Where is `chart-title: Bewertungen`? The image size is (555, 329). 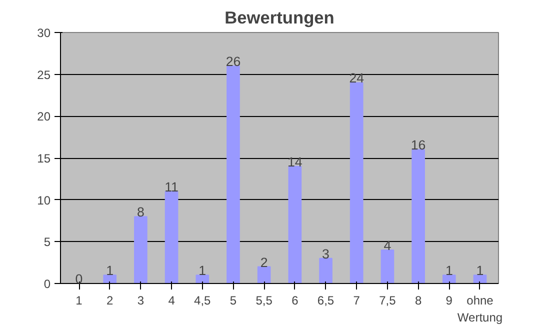 chart-title: Bewertungen is located at coordinates (279, 18).